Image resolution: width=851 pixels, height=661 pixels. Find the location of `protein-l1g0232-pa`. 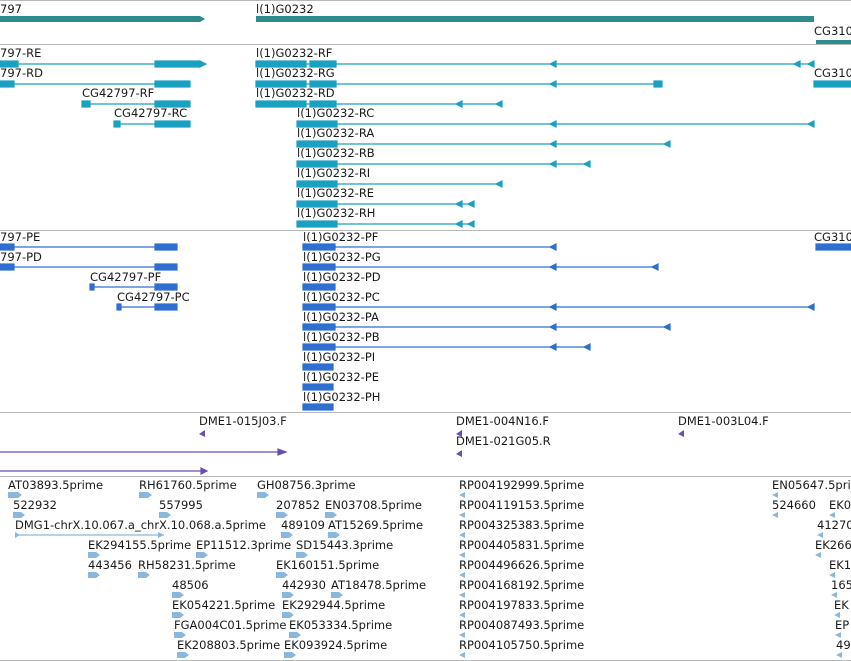

protein-l1g0232-pa is located at coordinates (486, 327).